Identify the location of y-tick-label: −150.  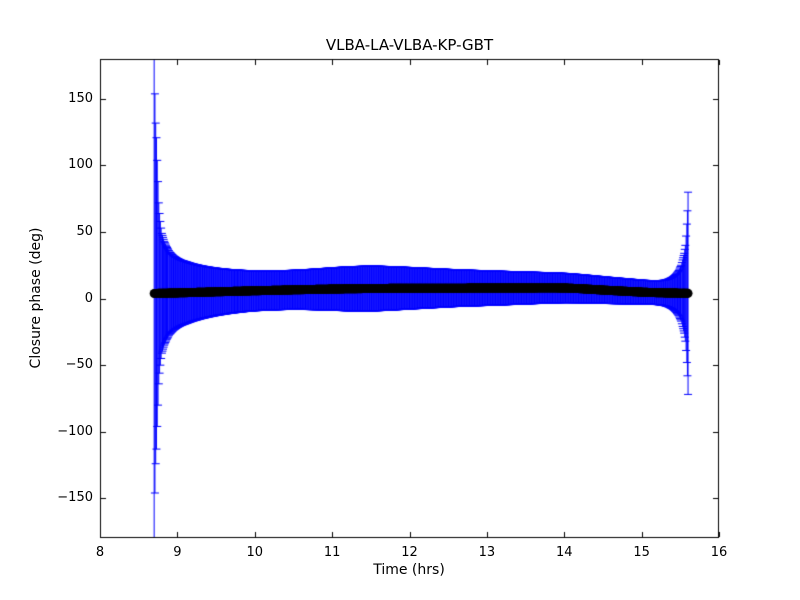
(75, 498).